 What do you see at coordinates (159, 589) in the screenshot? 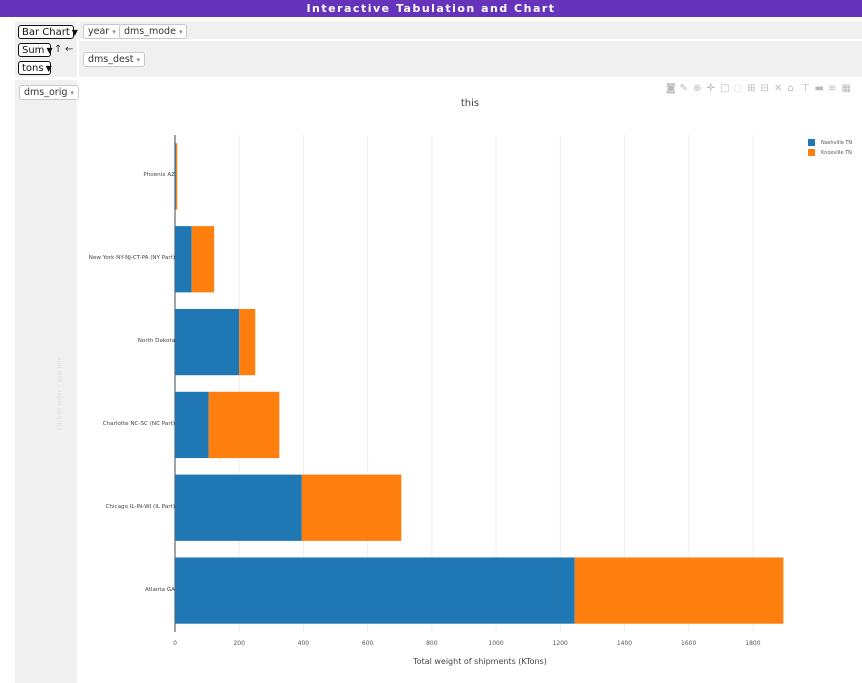
I see `category-label: Atlanta GA` at bounding box center [159, 589].